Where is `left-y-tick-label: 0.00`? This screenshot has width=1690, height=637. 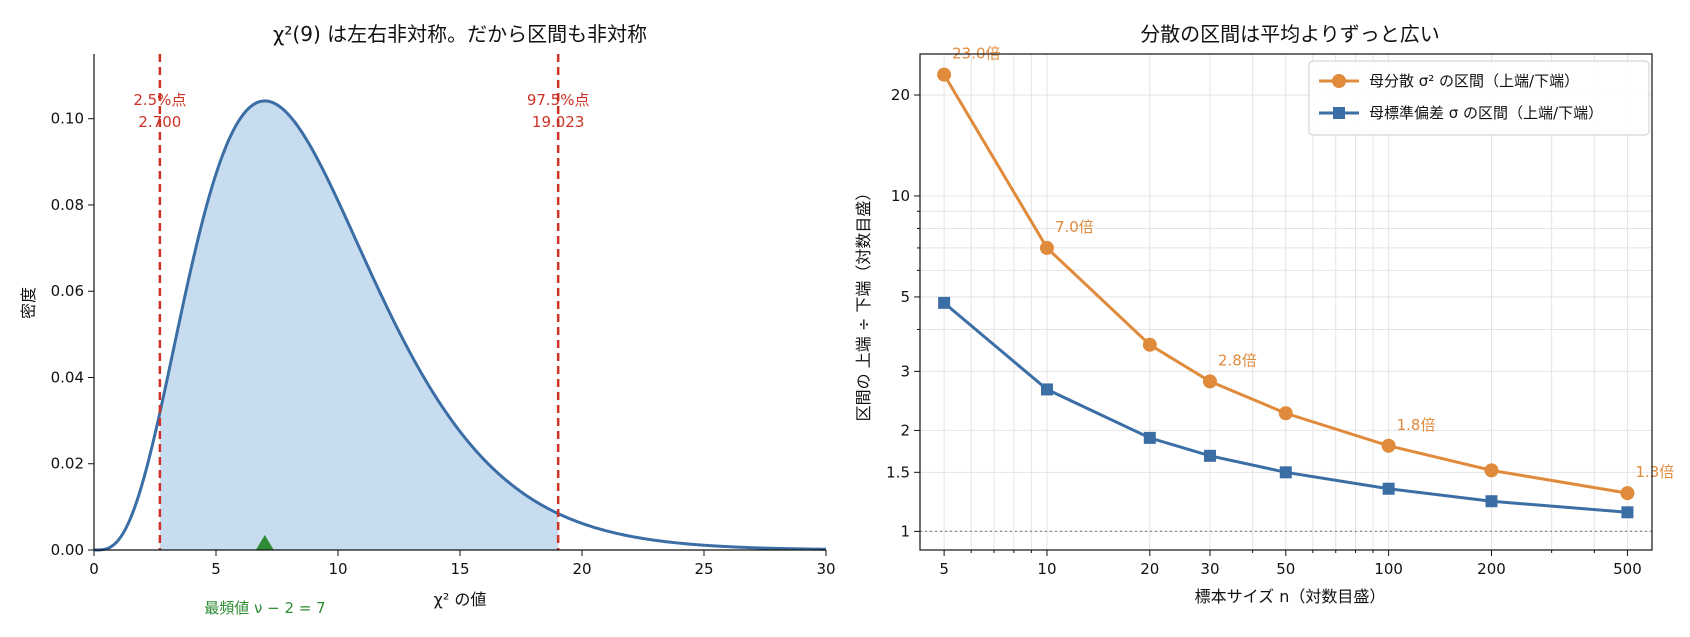
left-y-tick-label: 0.00 is located at coordinates (67, 550).